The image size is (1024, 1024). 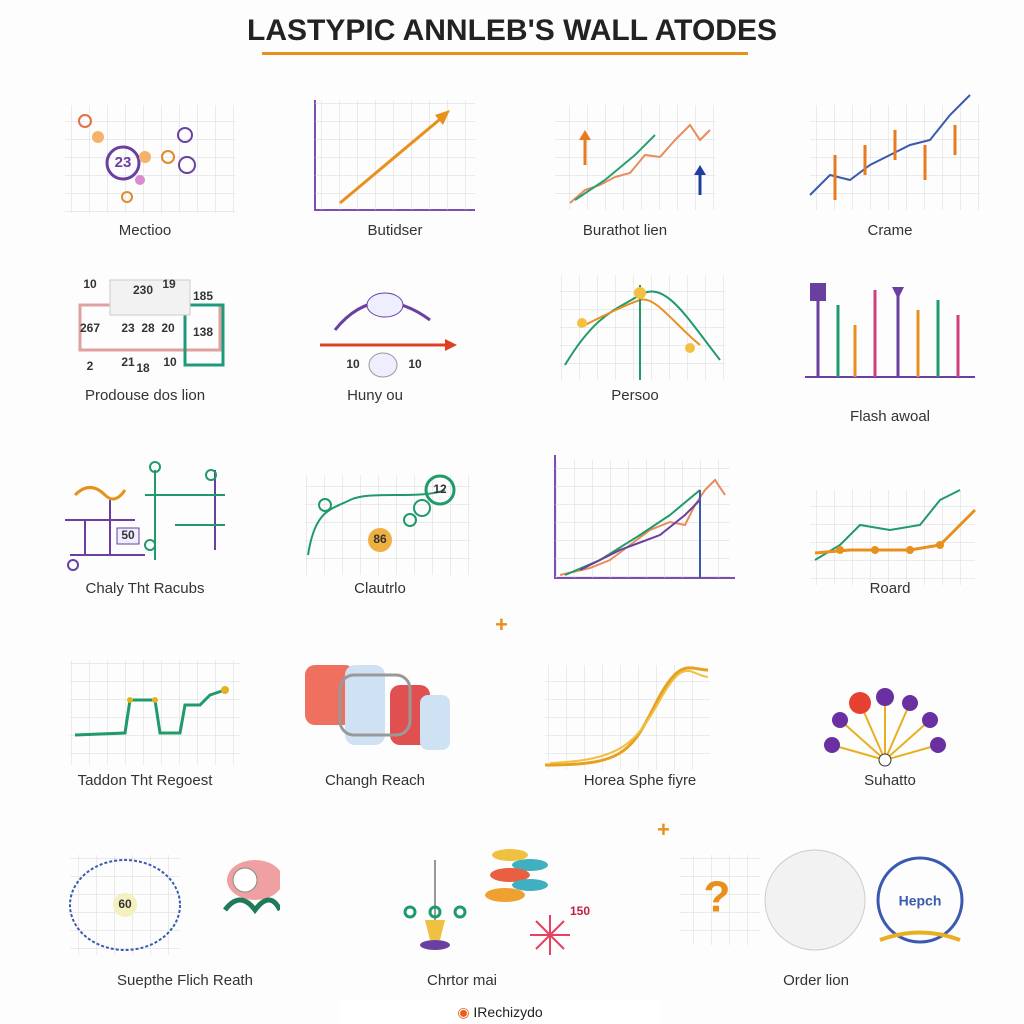 I want to click on illustration-svg: 10 230 19 185 267 23 28 20 138 2 21 18 10, so click(x=151, y=326).